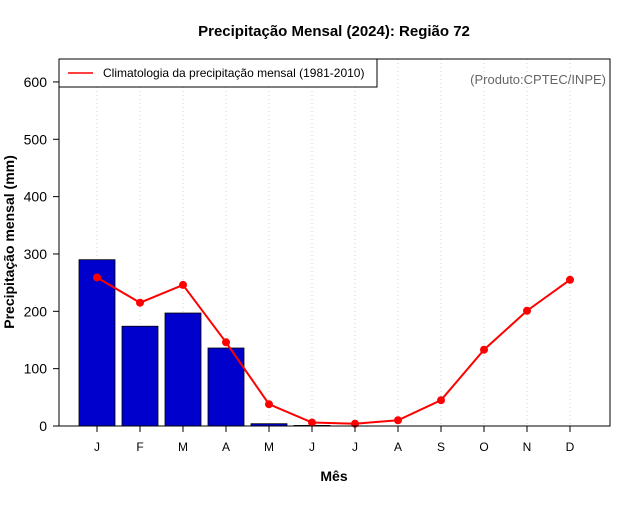 The width and height of the screenshot is (640, 505). I want to click on x-tick-label-5: M, so click(269, 447).